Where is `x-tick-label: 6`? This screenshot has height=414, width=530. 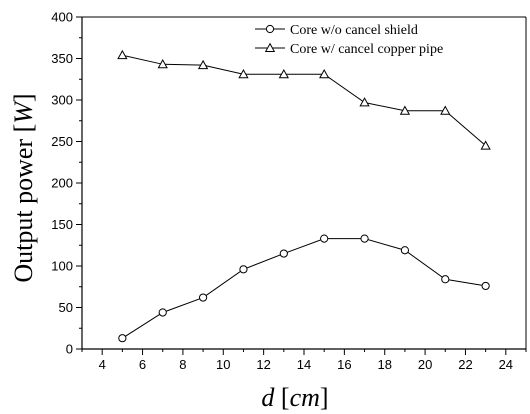
x-tick-label: 6 is located at coordinates (142, 364).